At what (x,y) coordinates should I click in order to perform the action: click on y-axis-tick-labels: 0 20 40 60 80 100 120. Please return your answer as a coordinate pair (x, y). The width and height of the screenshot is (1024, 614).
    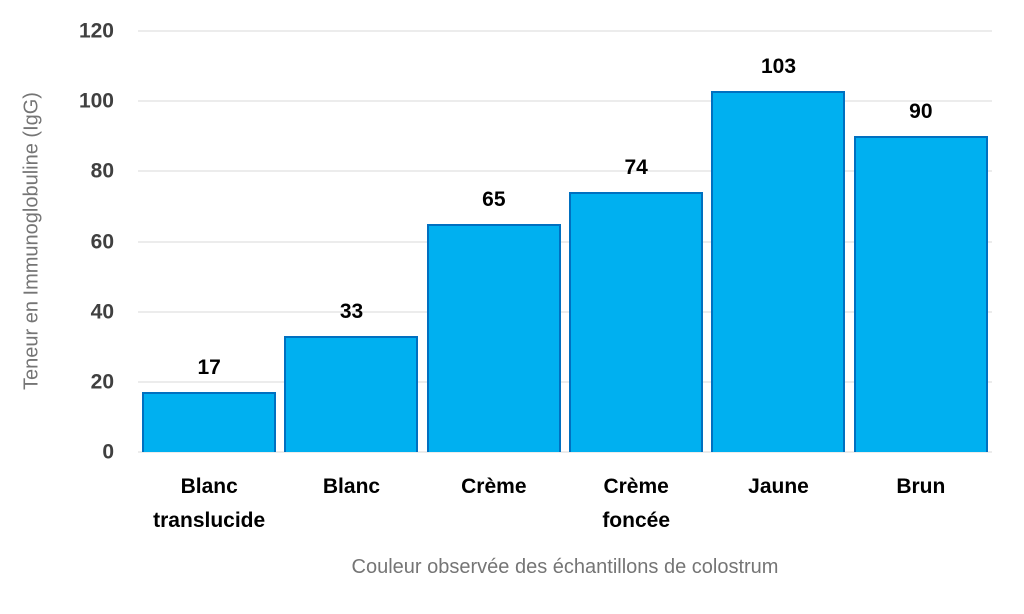
    Looking at the image, I should click on (57, 242).